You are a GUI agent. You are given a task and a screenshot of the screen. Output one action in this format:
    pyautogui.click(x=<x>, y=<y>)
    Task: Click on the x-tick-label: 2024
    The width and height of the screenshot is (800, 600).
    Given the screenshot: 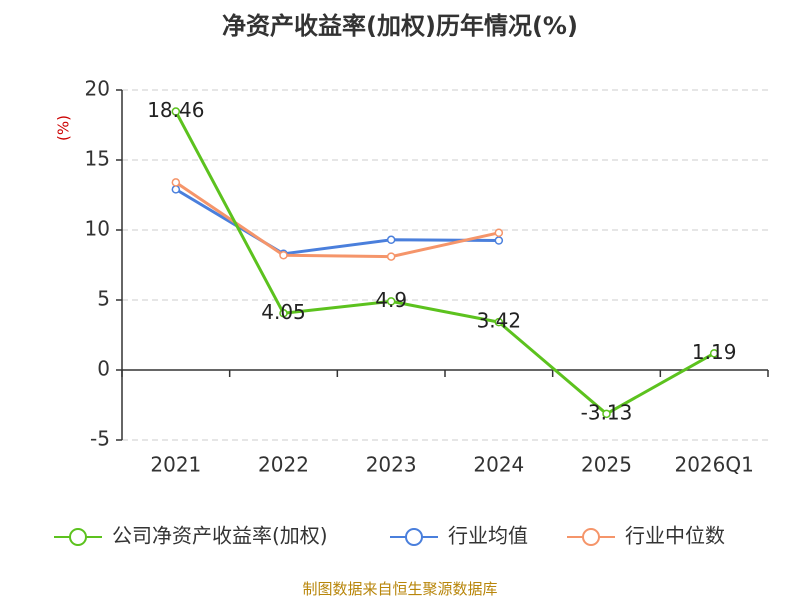 What is the action you would take?
    pyautogui.click(x=498, y=465)
    